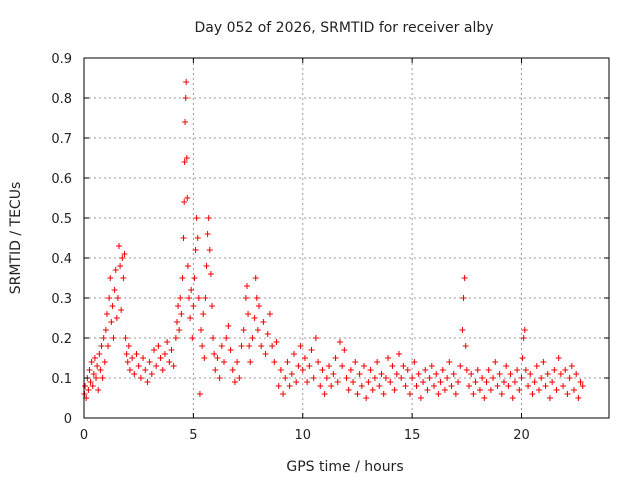 The width and height of the screenshot is (640, 480). I want to click on x-tick-label: 15, so click(412, 435).